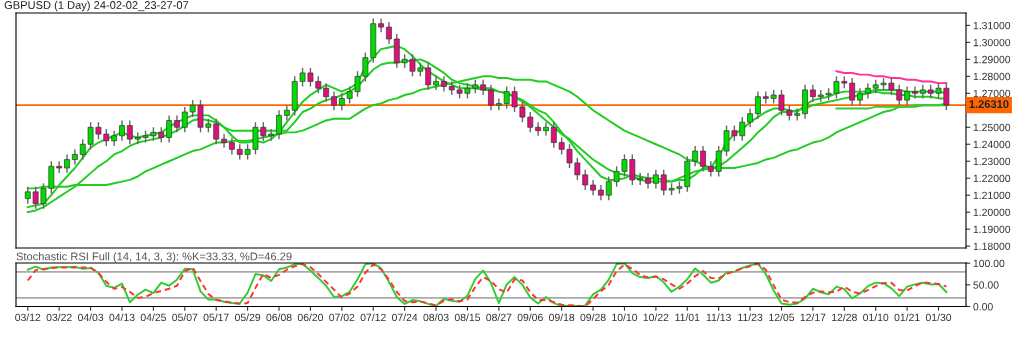 The height and width of the screenshot is (342, 1024). I want to click on y-tick-label: 1.25000, so click(992, 127).